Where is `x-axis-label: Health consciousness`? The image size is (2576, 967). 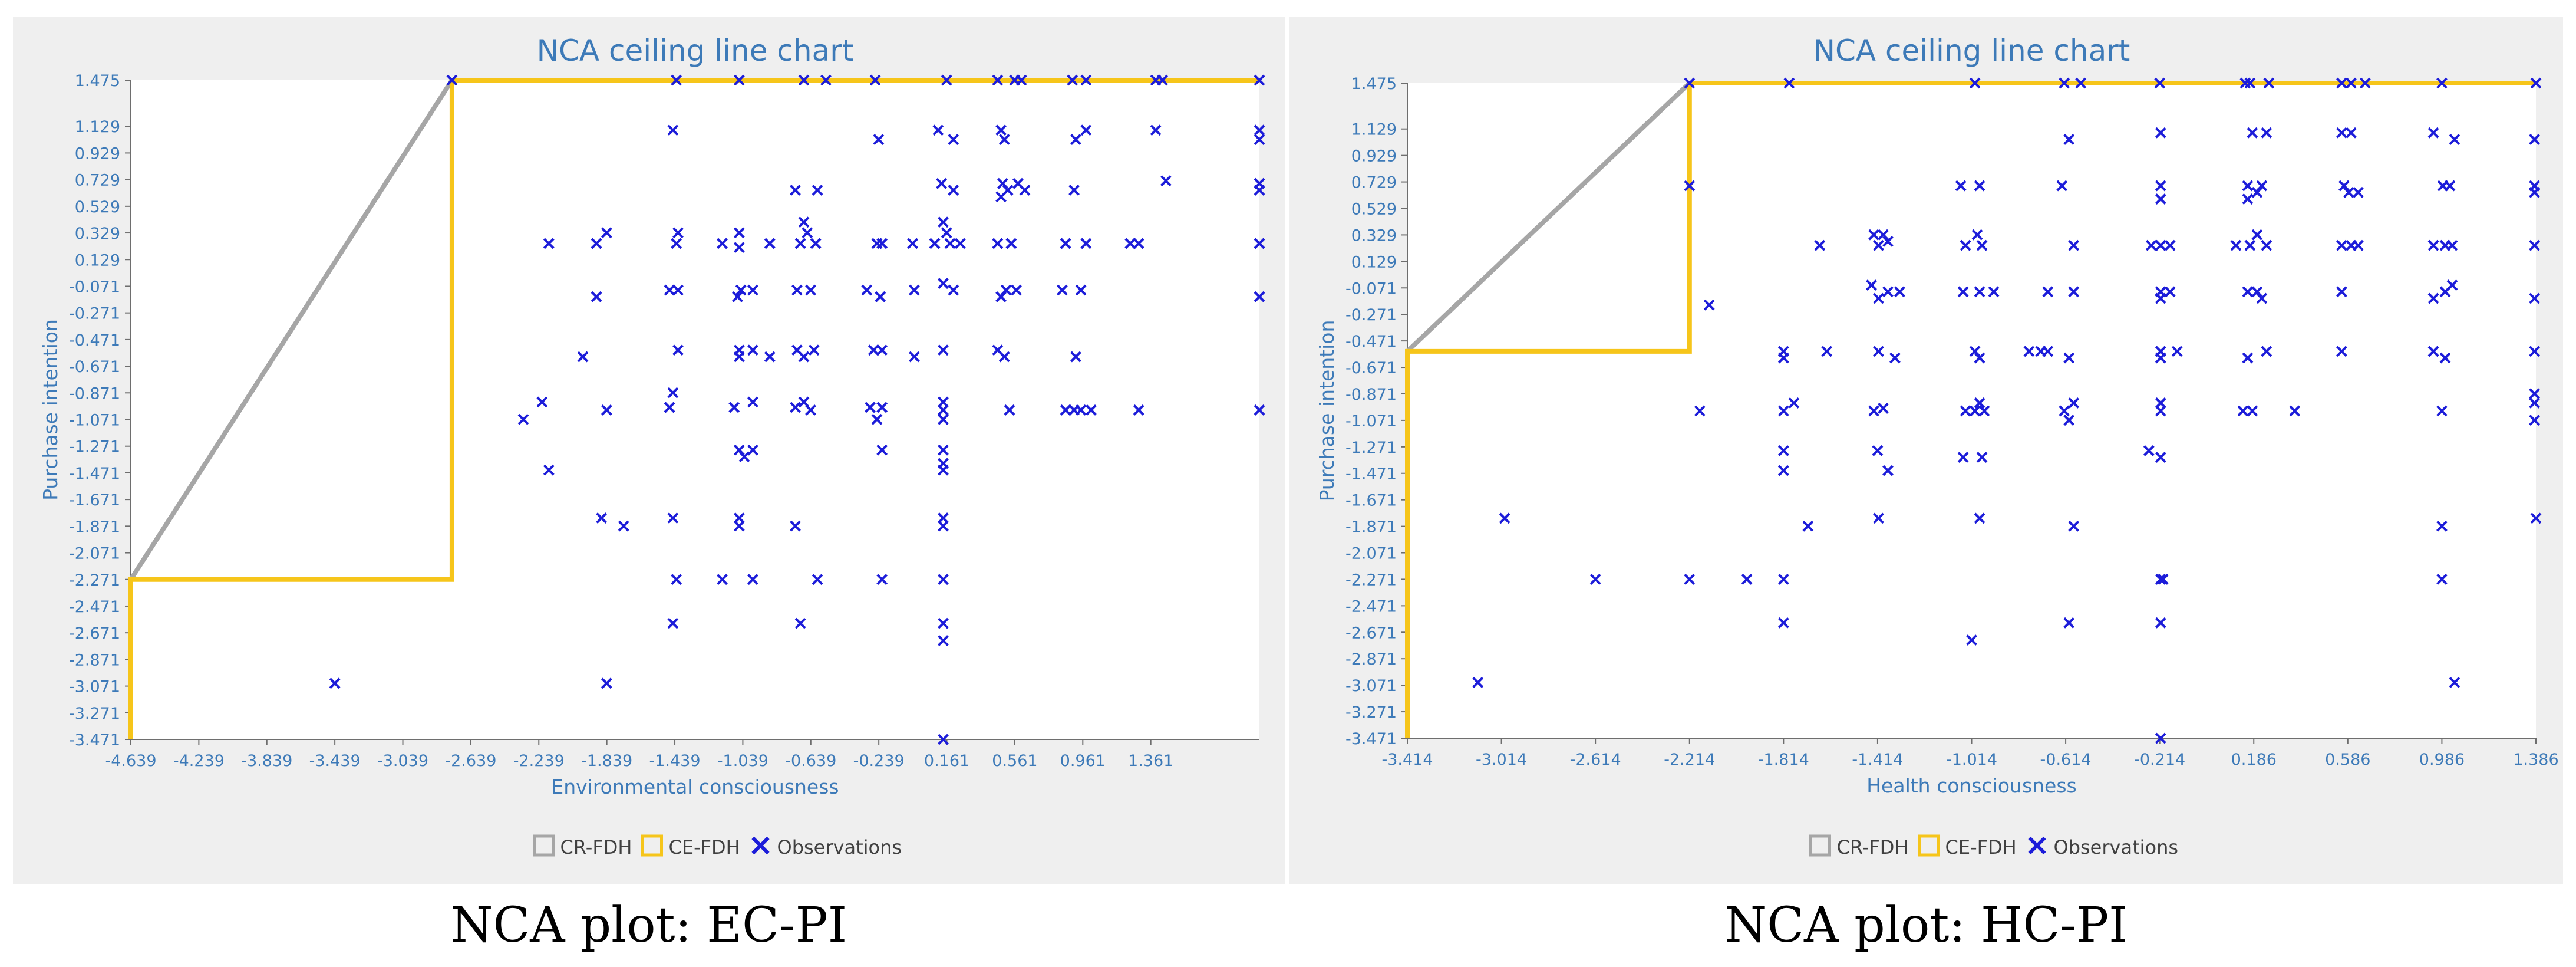 x-axis-label: Health consciousness is located at coordinates (1972, 785).